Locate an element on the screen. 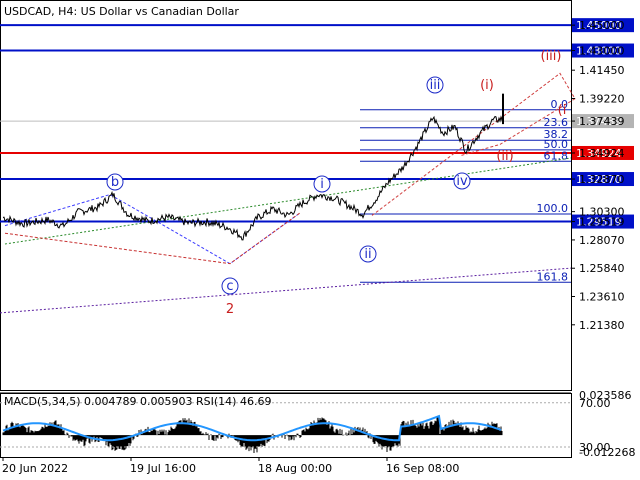  wave-label-red: (iii) is located at coordinates (551, 56).